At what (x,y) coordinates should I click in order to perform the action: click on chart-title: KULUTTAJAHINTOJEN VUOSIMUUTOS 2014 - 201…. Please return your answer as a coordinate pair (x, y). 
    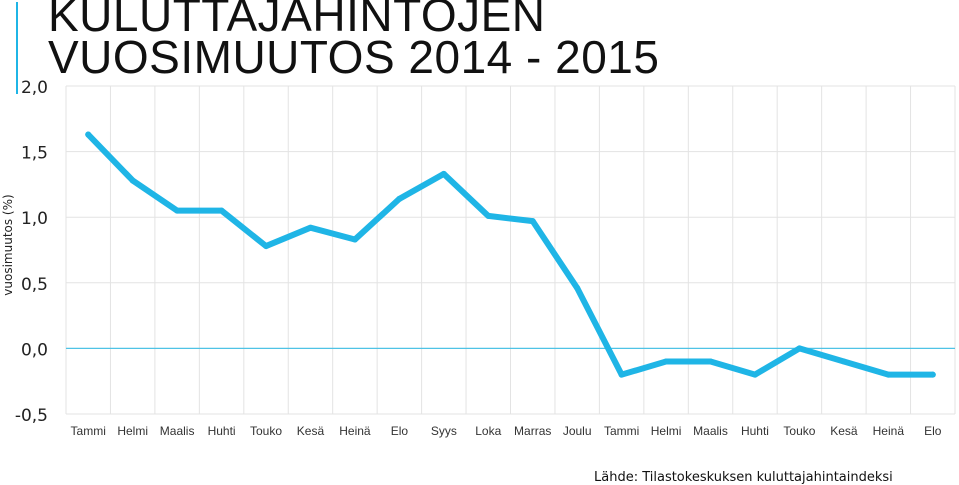
    Looking at the image, I should click on (353, 40).